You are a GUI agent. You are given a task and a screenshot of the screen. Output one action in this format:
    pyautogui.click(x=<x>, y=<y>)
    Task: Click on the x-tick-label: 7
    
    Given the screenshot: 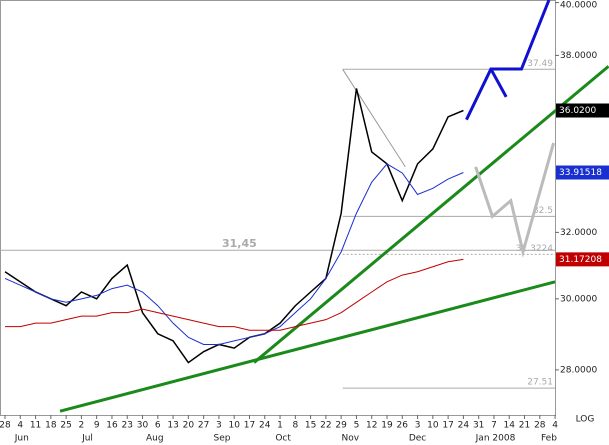 What is the action you would take?
    pyautogui.click(x=494, y=426)
    